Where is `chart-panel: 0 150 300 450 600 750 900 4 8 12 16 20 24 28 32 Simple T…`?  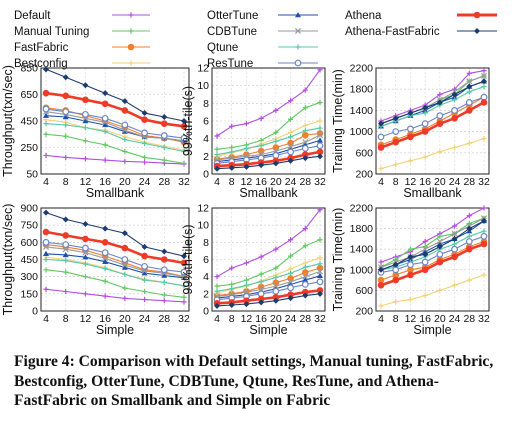
chart-panel: 0 150 300 450 600 750 900 4 8 12 16 20 24 28 32 Simple T… is located at coordinates (95, 270).